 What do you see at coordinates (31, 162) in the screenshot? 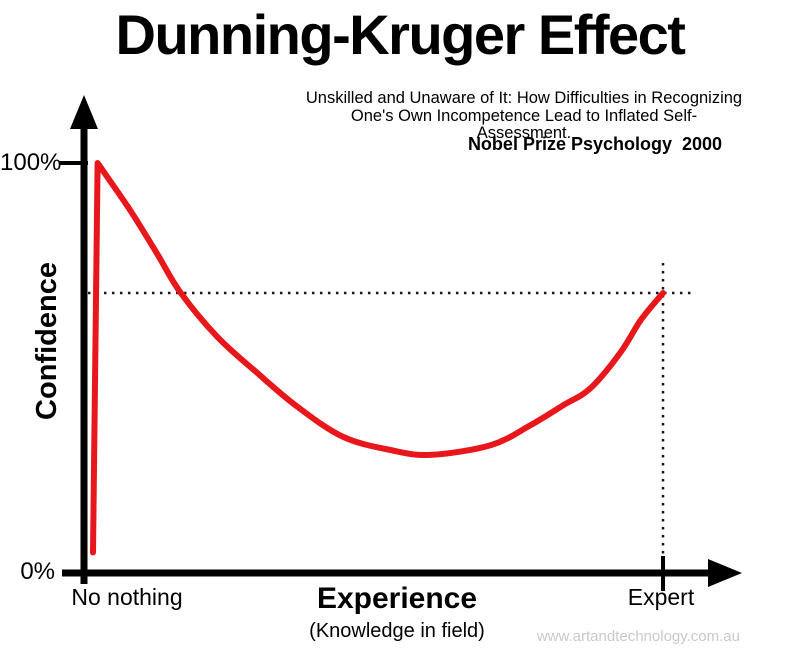
I see `y-axis-tick-label-100: 100%` at bounding box center [31, 162].